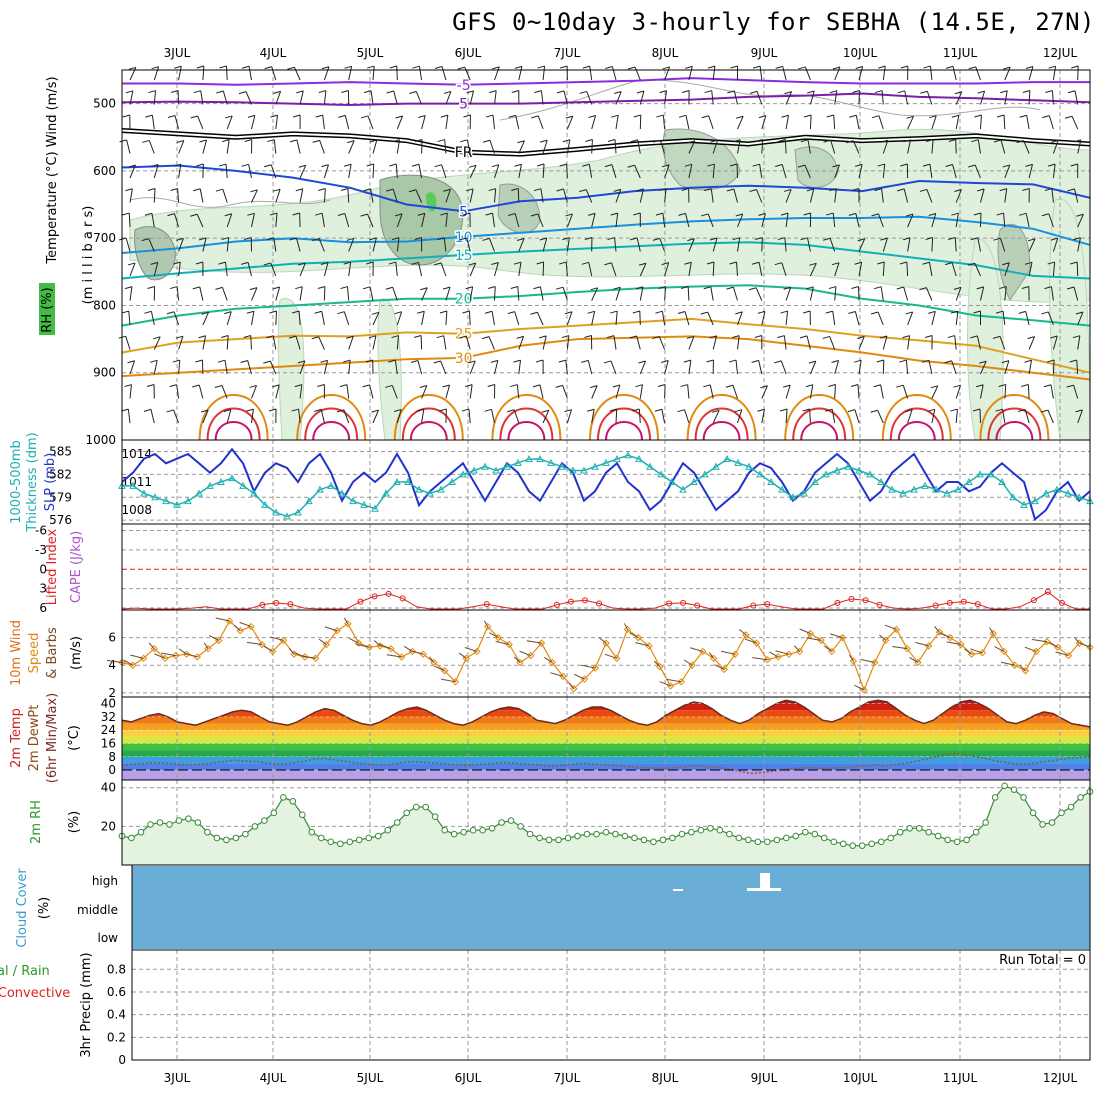  I want to click on upper-air-ylabel-part: Wind (m/s), so click(52, 113).